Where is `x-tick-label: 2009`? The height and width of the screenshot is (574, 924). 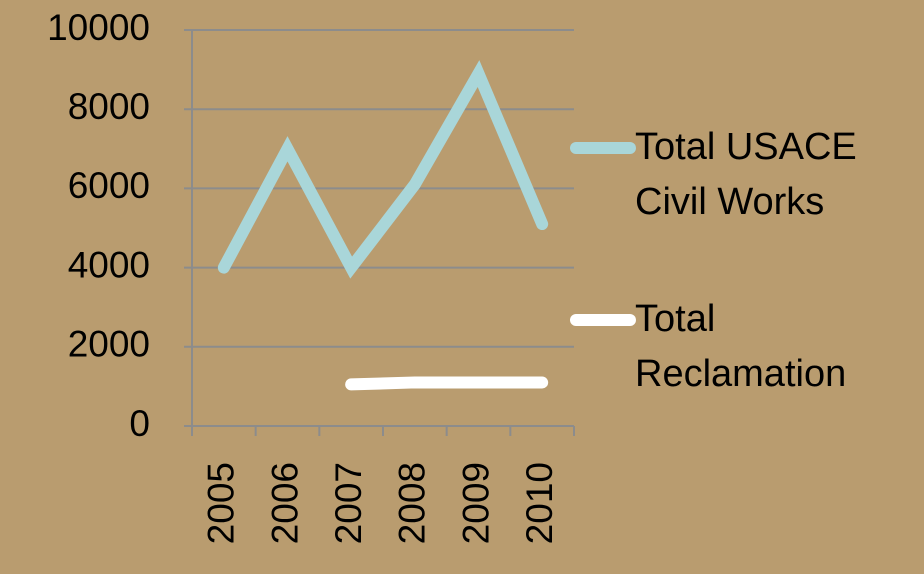 x-tick-label: 2009 is located at coordinates (475, 503).